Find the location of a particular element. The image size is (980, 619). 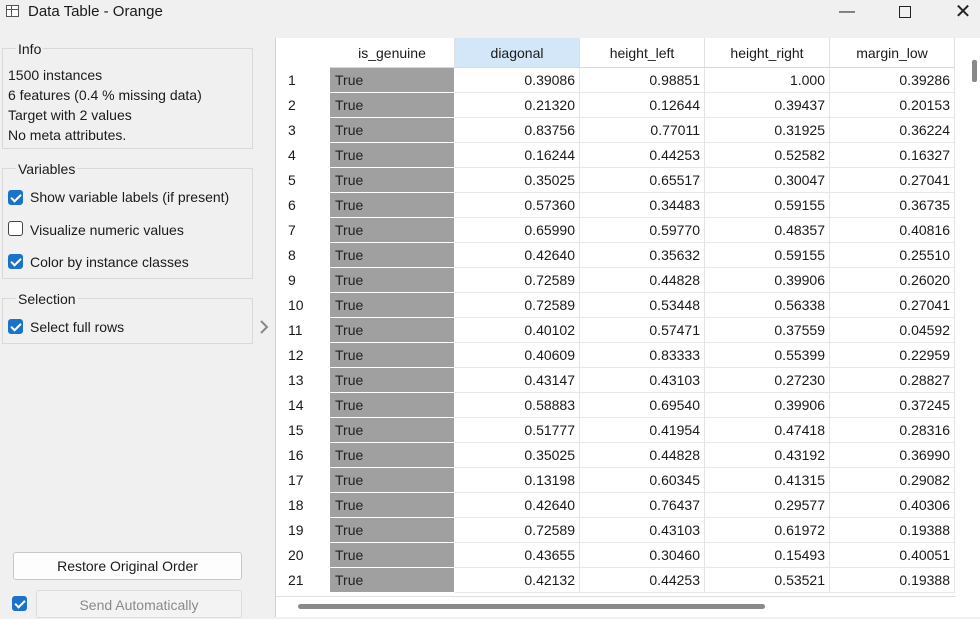

value-cell: 0.53521 is located at coordinates (767, 580).